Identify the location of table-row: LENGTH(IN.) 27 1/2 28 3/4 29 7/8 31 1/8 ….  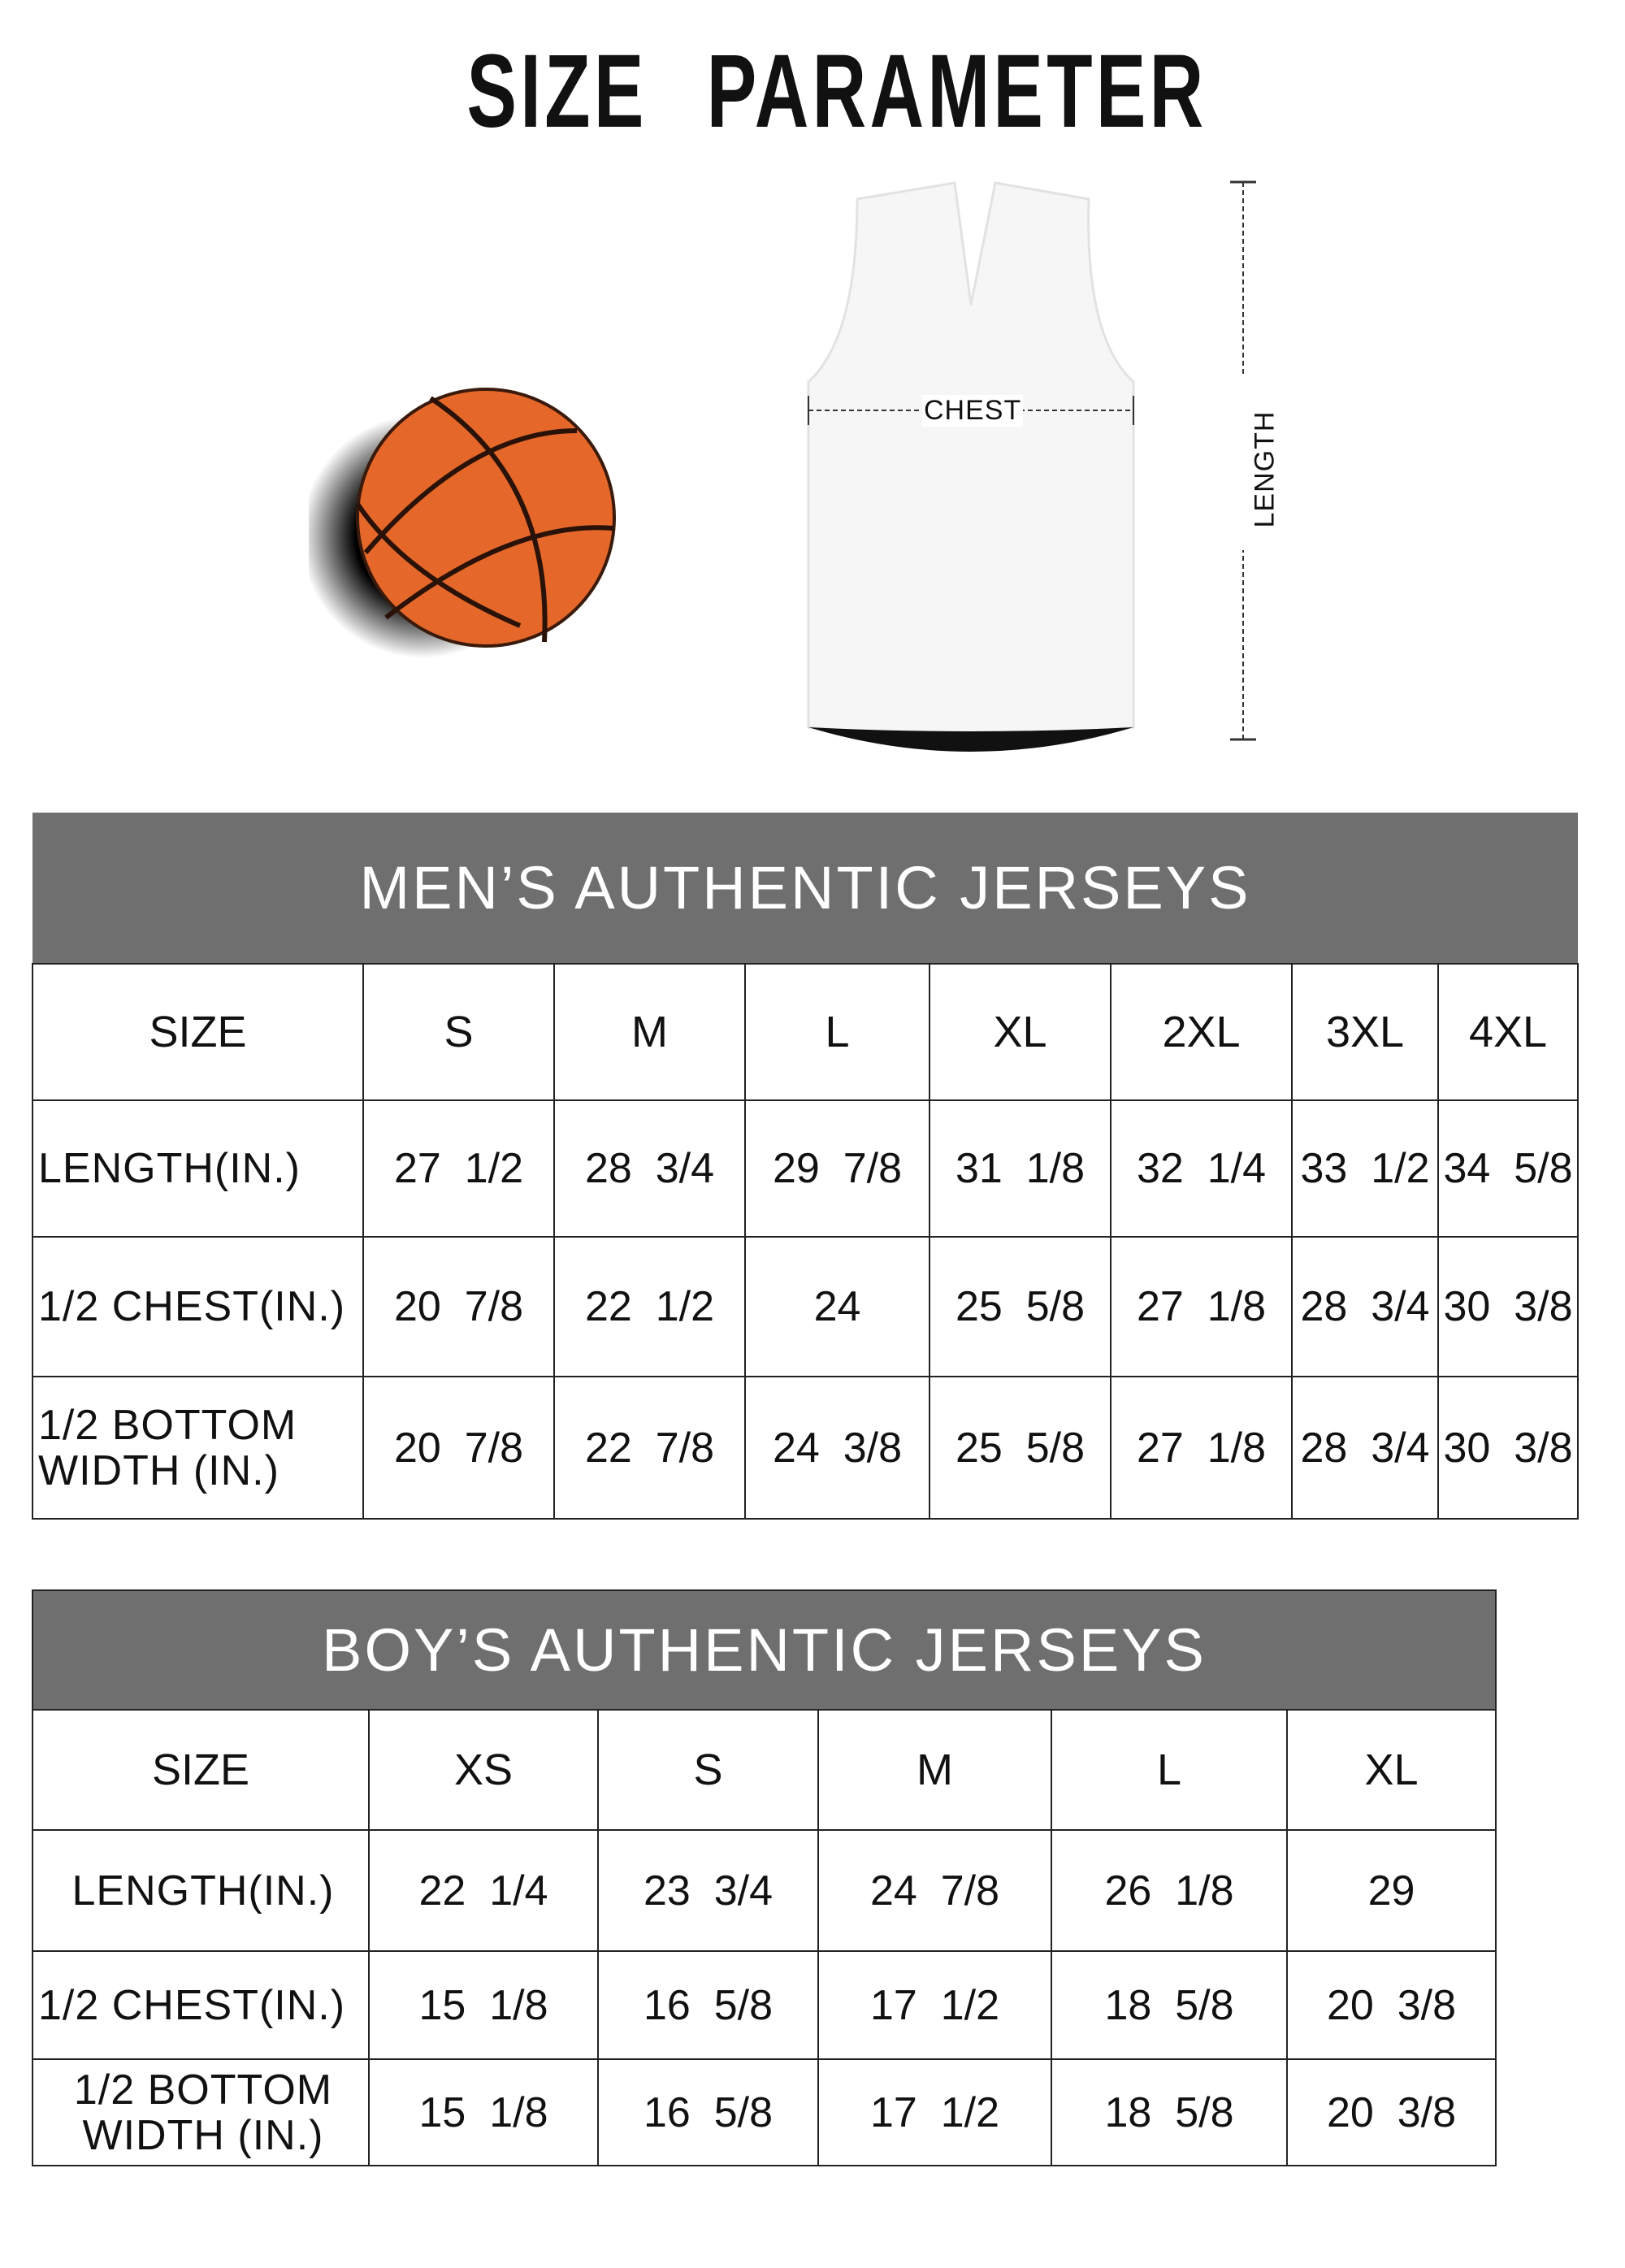
(806, 1168).